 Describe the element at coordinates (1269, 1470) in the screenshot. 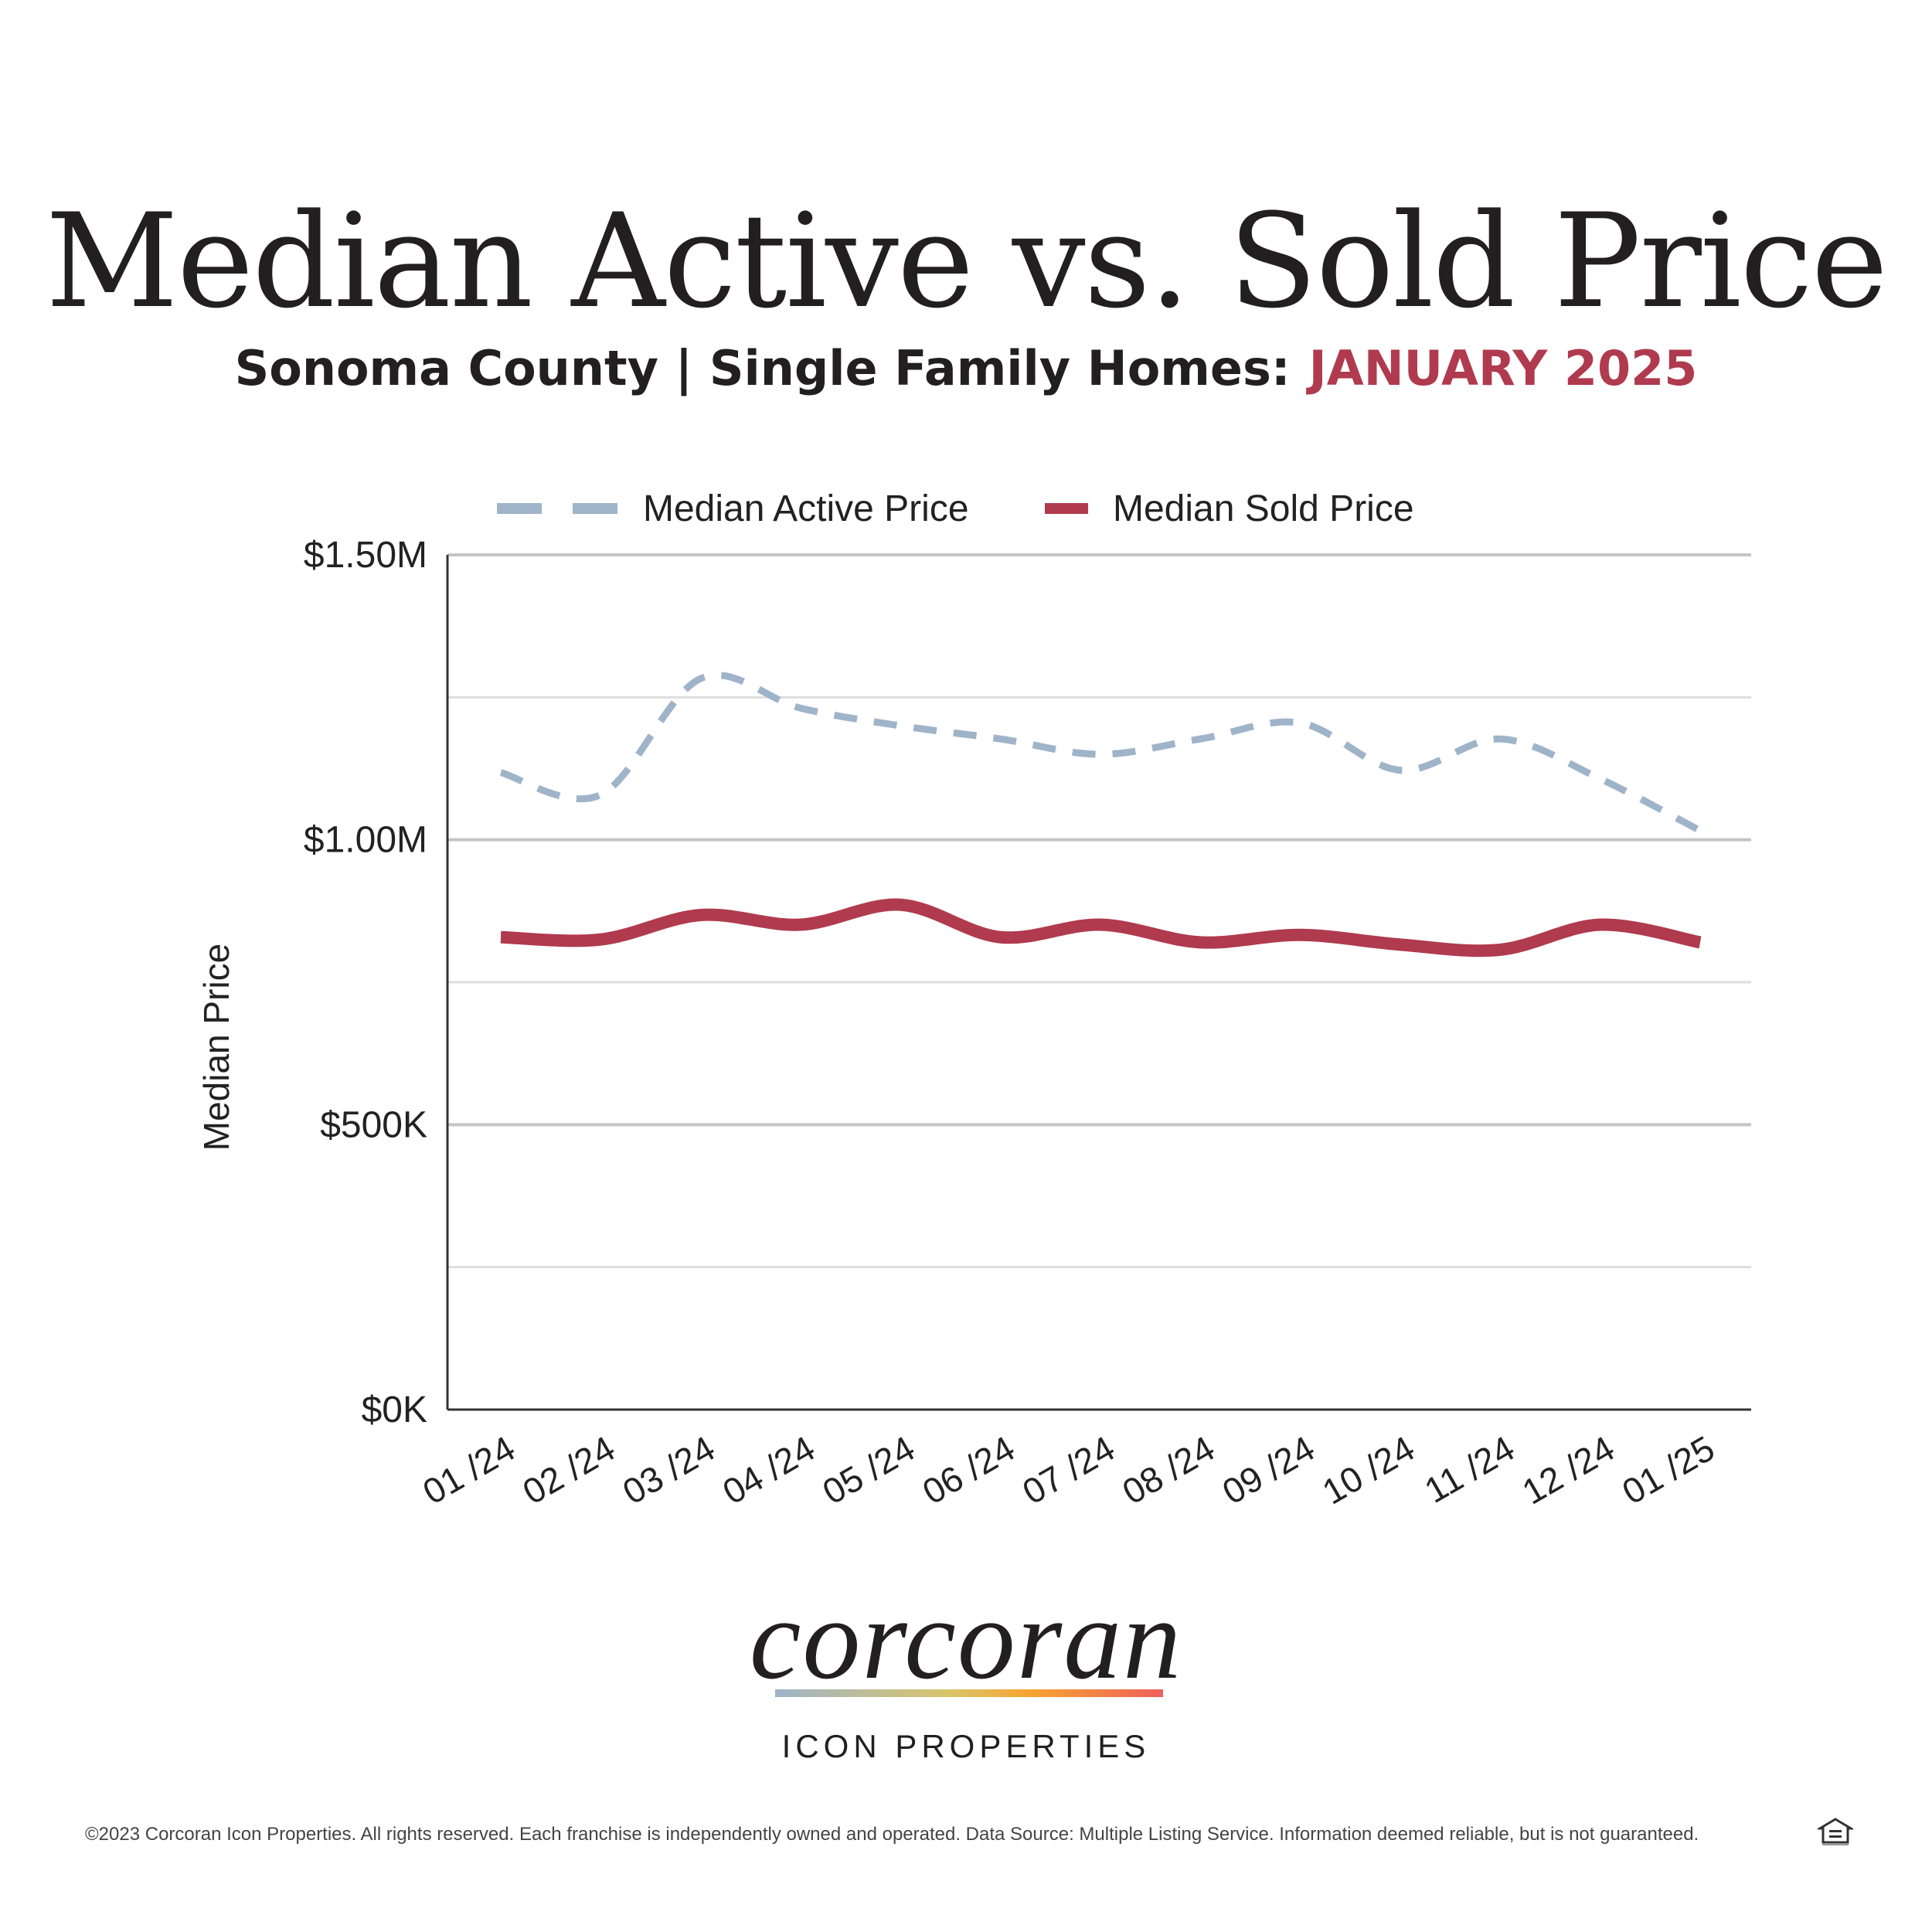

I see `x-tick-label: 09 /24` at that location.